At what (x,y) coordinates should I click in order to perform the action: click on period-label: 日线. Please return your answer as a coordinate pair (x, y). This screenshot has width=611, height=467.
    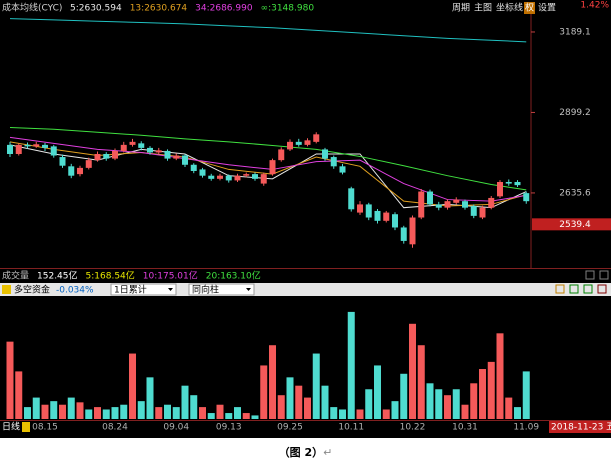
    Looking at the image, I should click on (11, 427).